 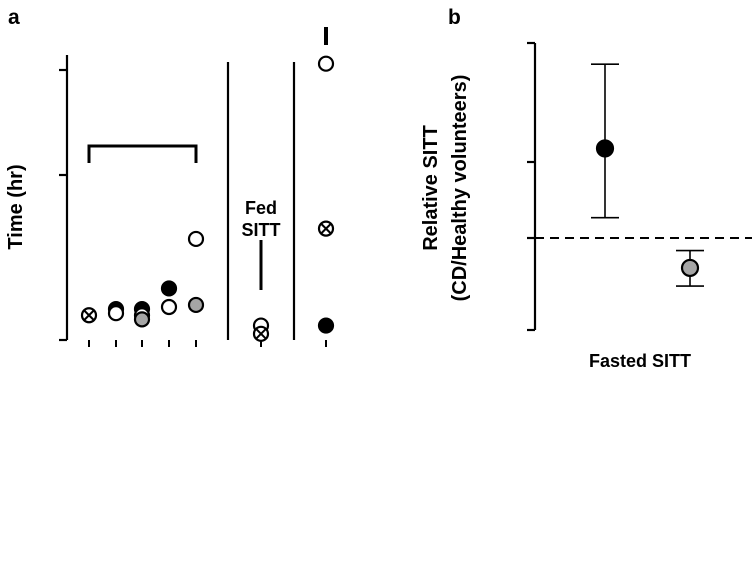 What do you see at coordinates (14, 17) in the screenshot?
I see `panel-a-letter: a` at bounding box center [14, 17].